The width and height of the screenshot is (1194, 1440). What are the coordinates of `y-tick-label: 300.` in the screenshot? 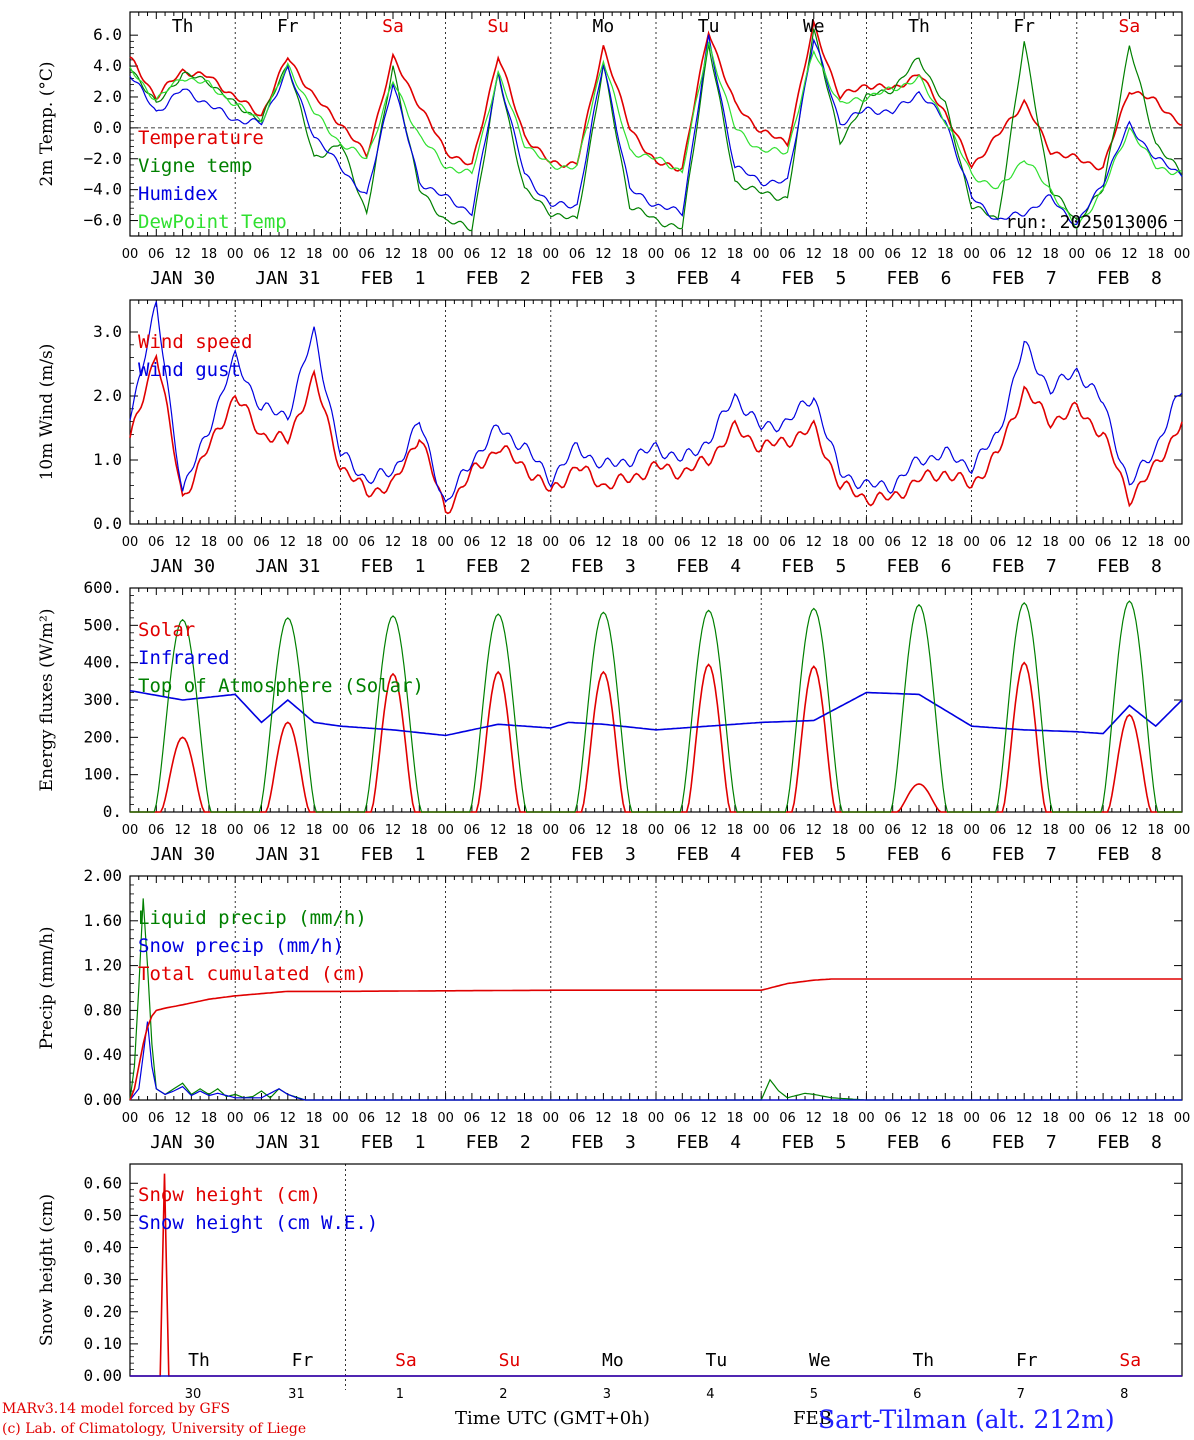 It's located at (102, 699).